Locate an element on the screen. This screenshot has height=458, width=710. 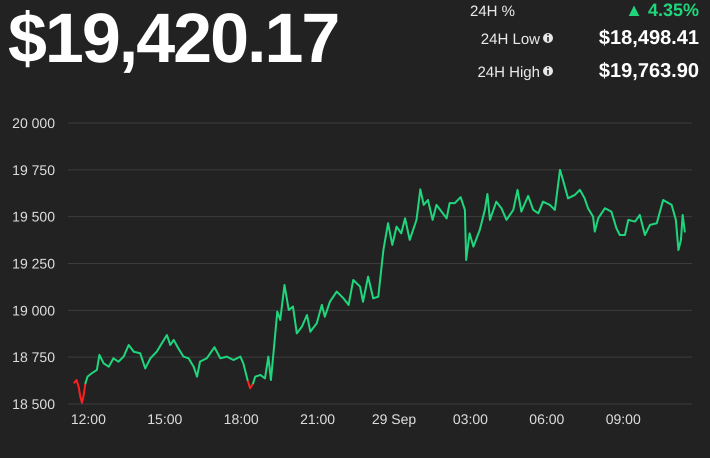
x-tick-label: 15:00 is located at coordinates (165, 419).